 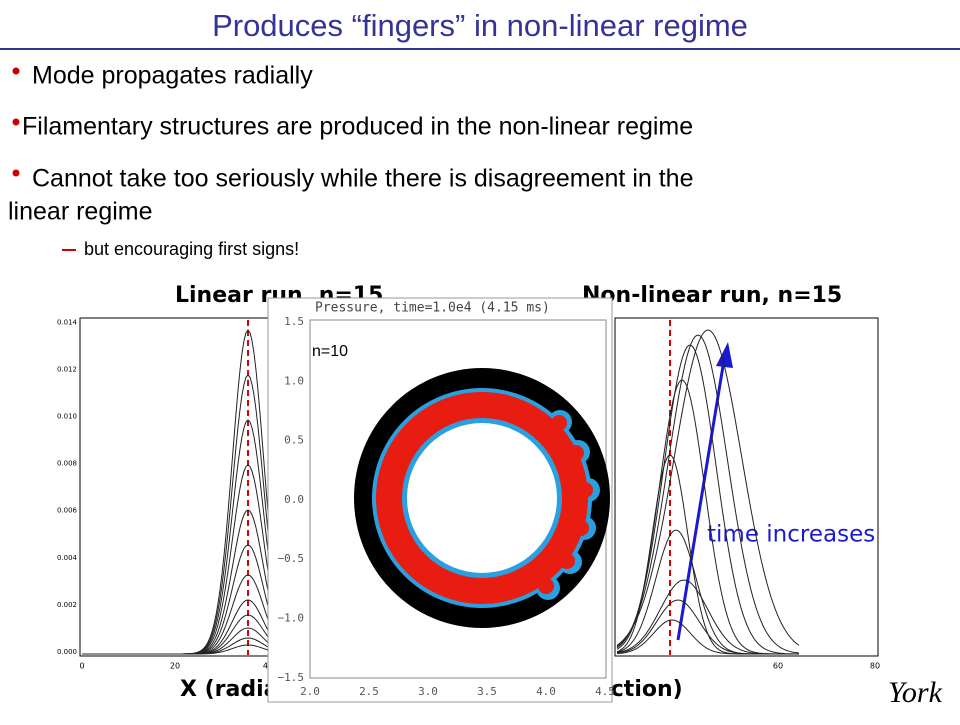 I want to click on y-tick-label: 0.006, so click(x=67, y=511).